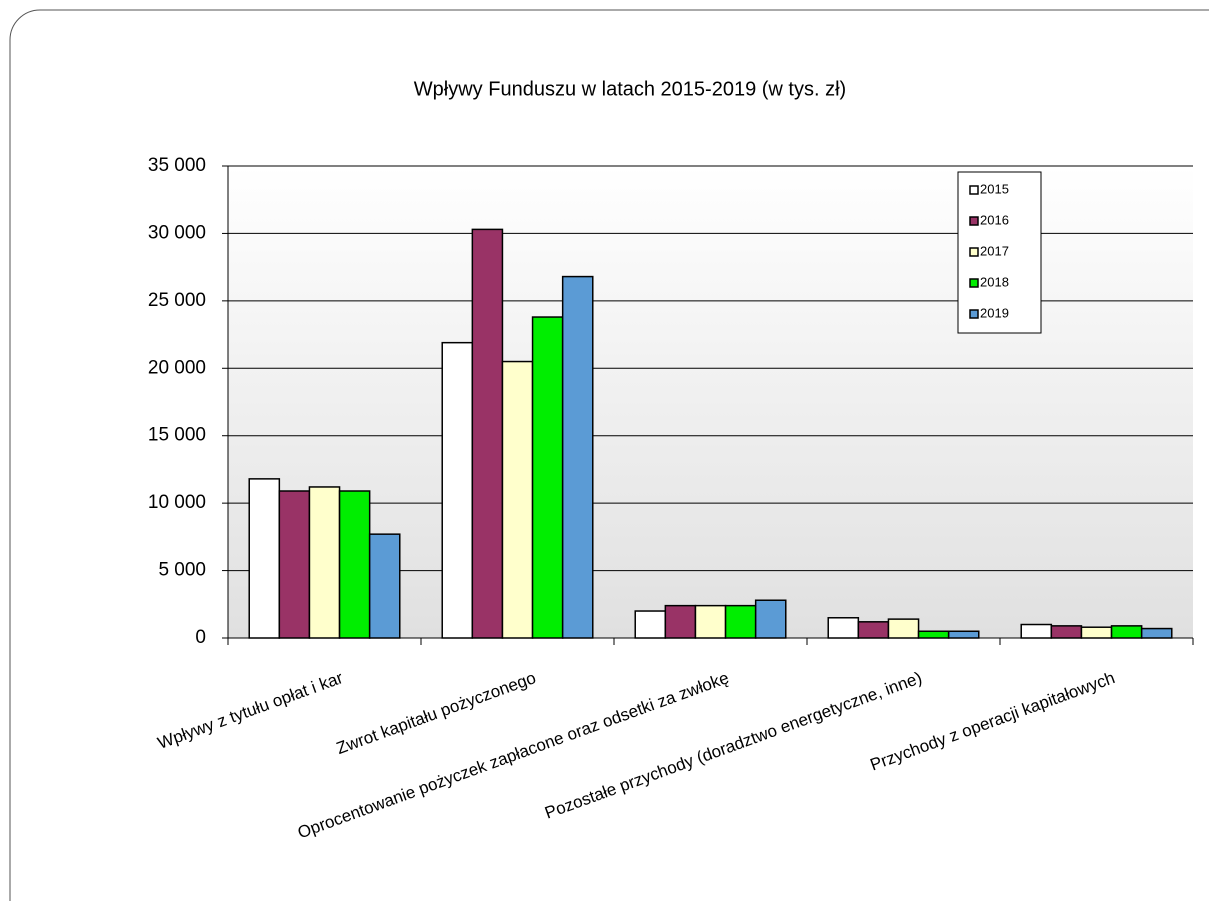  I want to click on legend-label: 2015, so click(994, 188).